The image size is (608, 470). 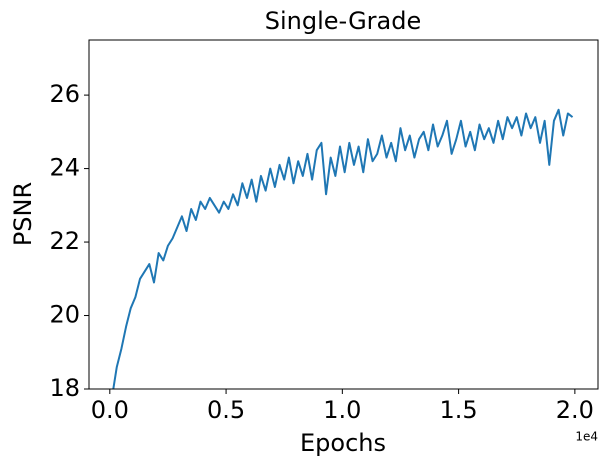 What do you see at coordinates (342, 410) in the screenshot?
I see `x-tick-label: 1.0` at bounding box center [342, 410].